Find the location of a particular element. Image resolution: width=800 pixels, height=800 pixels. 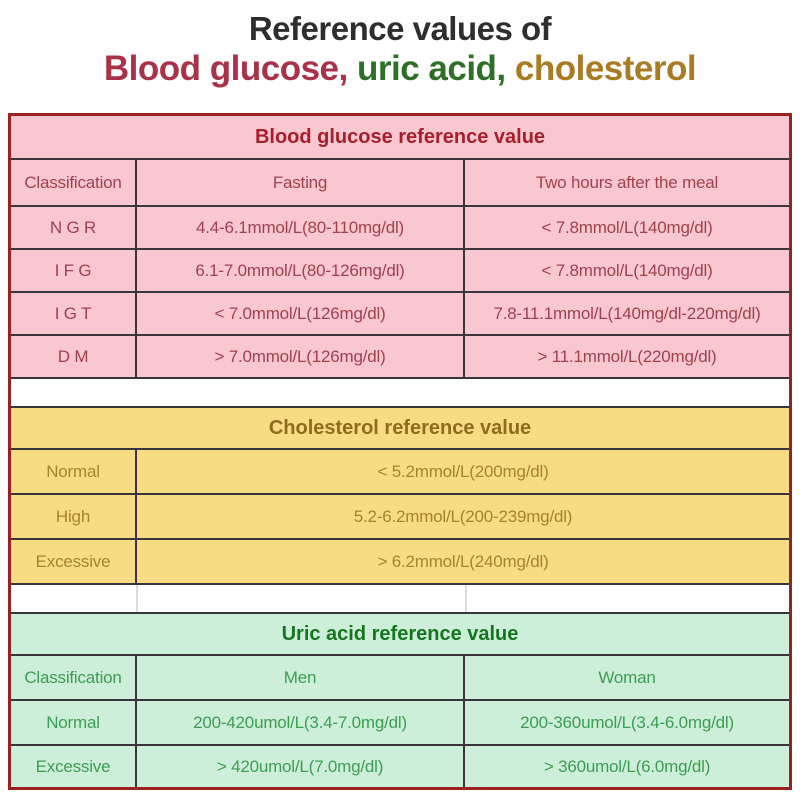

table-cell: 200-360umol/L(3.4-6.0mg/dl) is located at coordinates (627, 722).